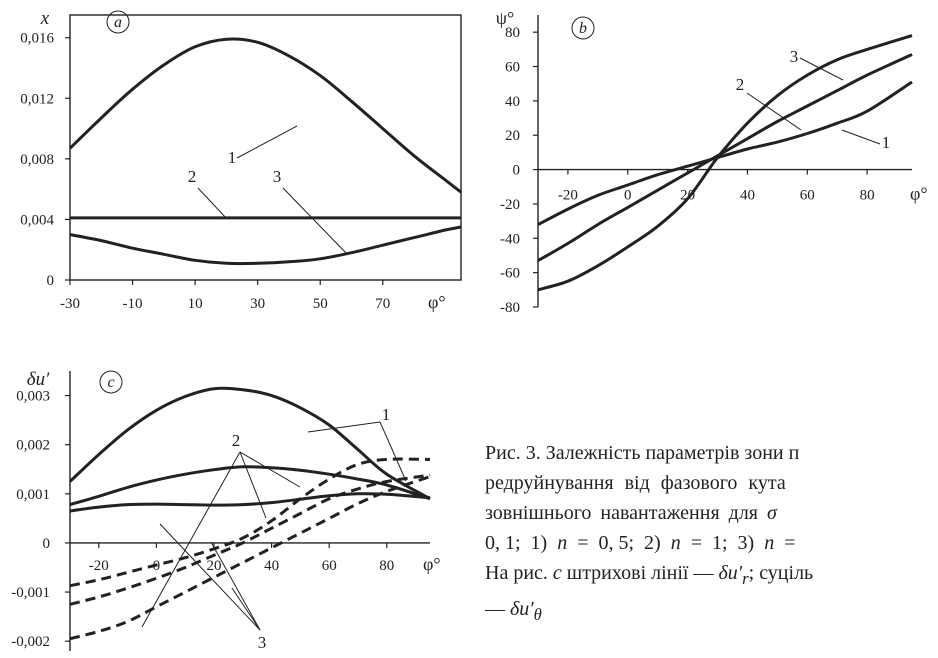 Image resolution: width=938 pixels, height=658 pixels. I want to click on chart-b-y-tick-label: 60, so click(512, 68).